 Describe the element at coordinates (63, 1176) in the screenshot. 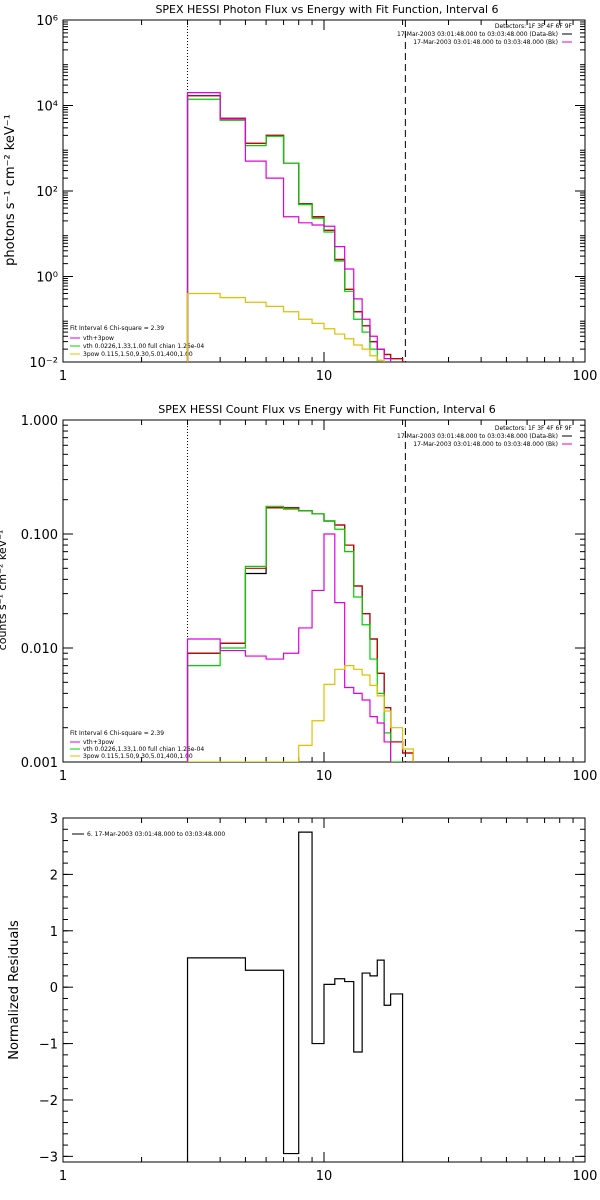

I see `resid-x-tick-label: 1` at that location.